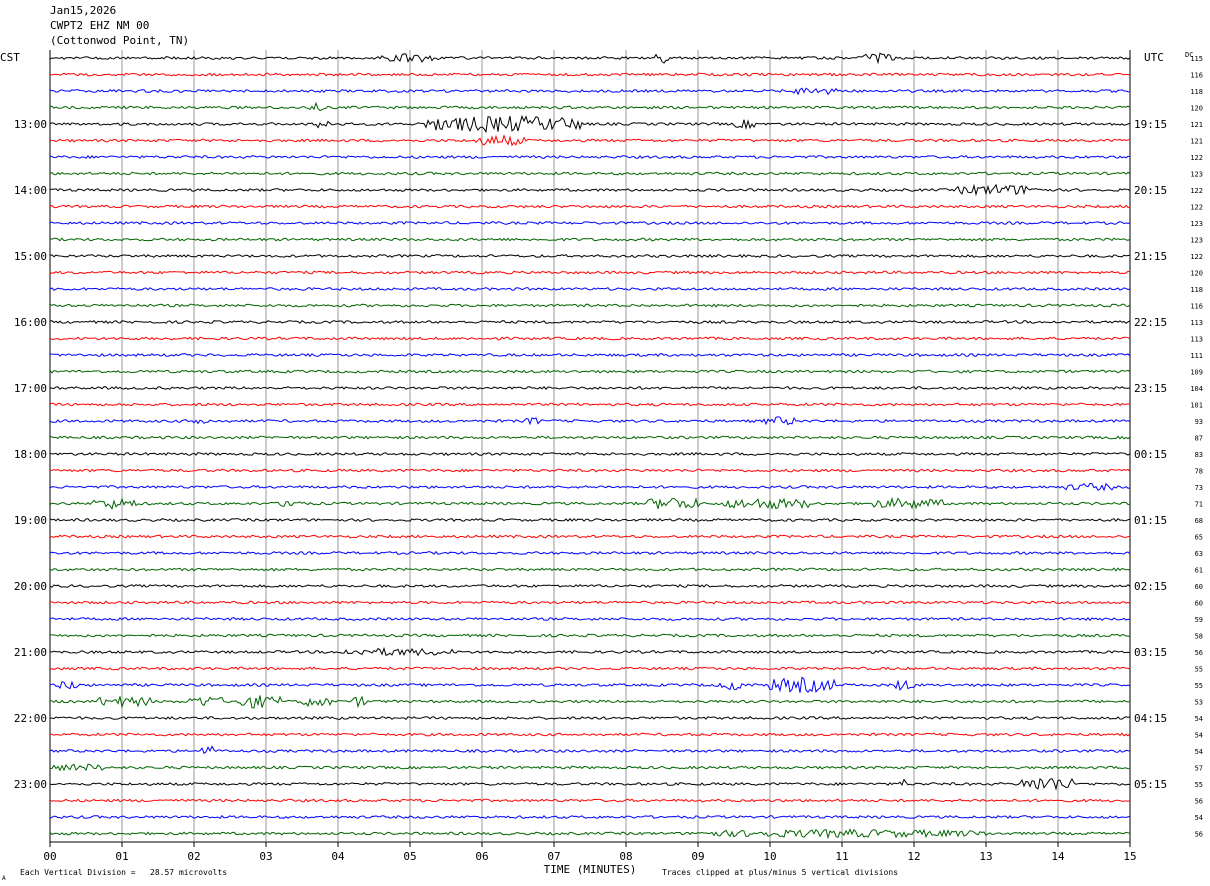 This screenshot has width=1210, height=886. What do you see at coordinates (49, 856) in the screenshot?
I see `x-tick-label: 00` at bounding box center [49, 856].